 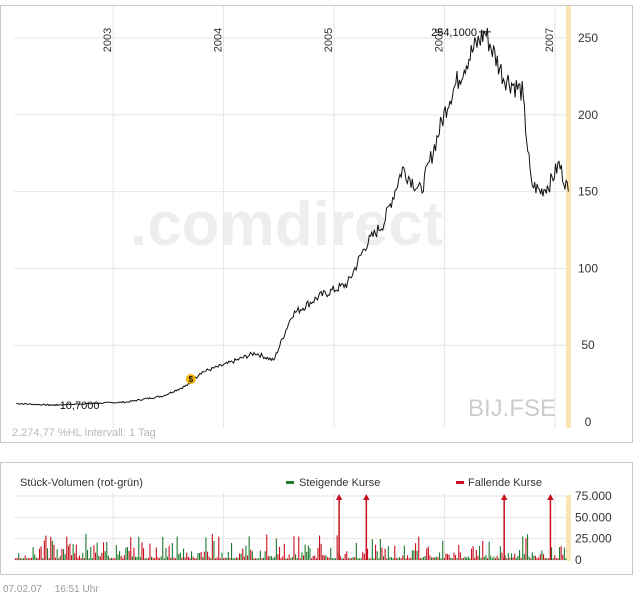 What do you see at coordinates (22, 589) in the screenshot?
I see `footer-date: 07.02.07` at bounding box center [22, 589].